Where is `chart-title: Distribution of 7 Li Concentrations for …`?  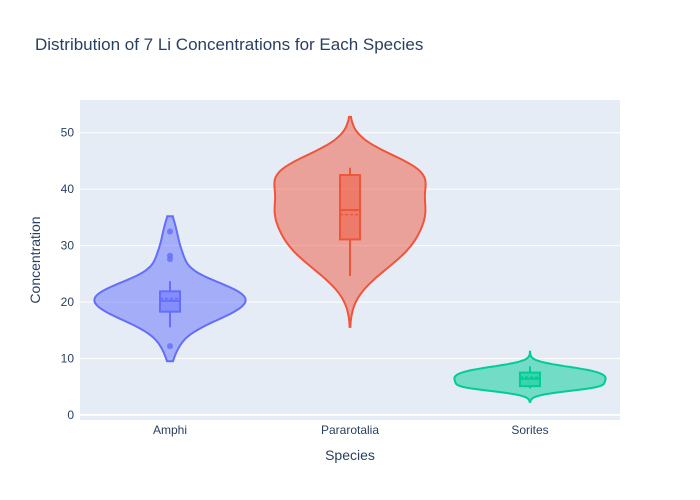 chart-title: Distribution of 7 Li Concentrations for … is located at coordinates (229, 44).